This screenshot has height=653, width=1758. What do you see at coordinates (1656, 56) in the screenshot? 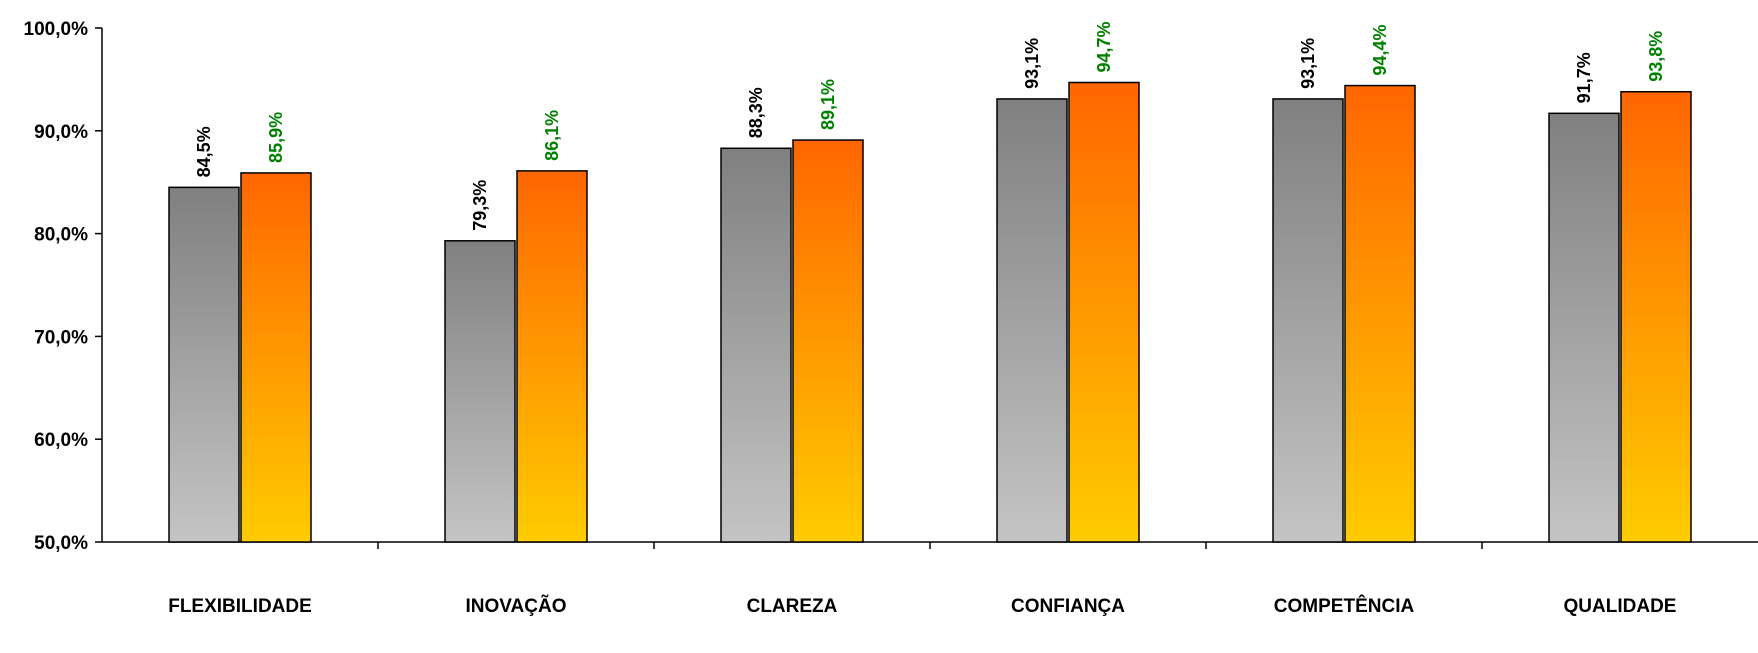
I see `data-label-series2: 93,8%` at bounding box center [1656, 56].